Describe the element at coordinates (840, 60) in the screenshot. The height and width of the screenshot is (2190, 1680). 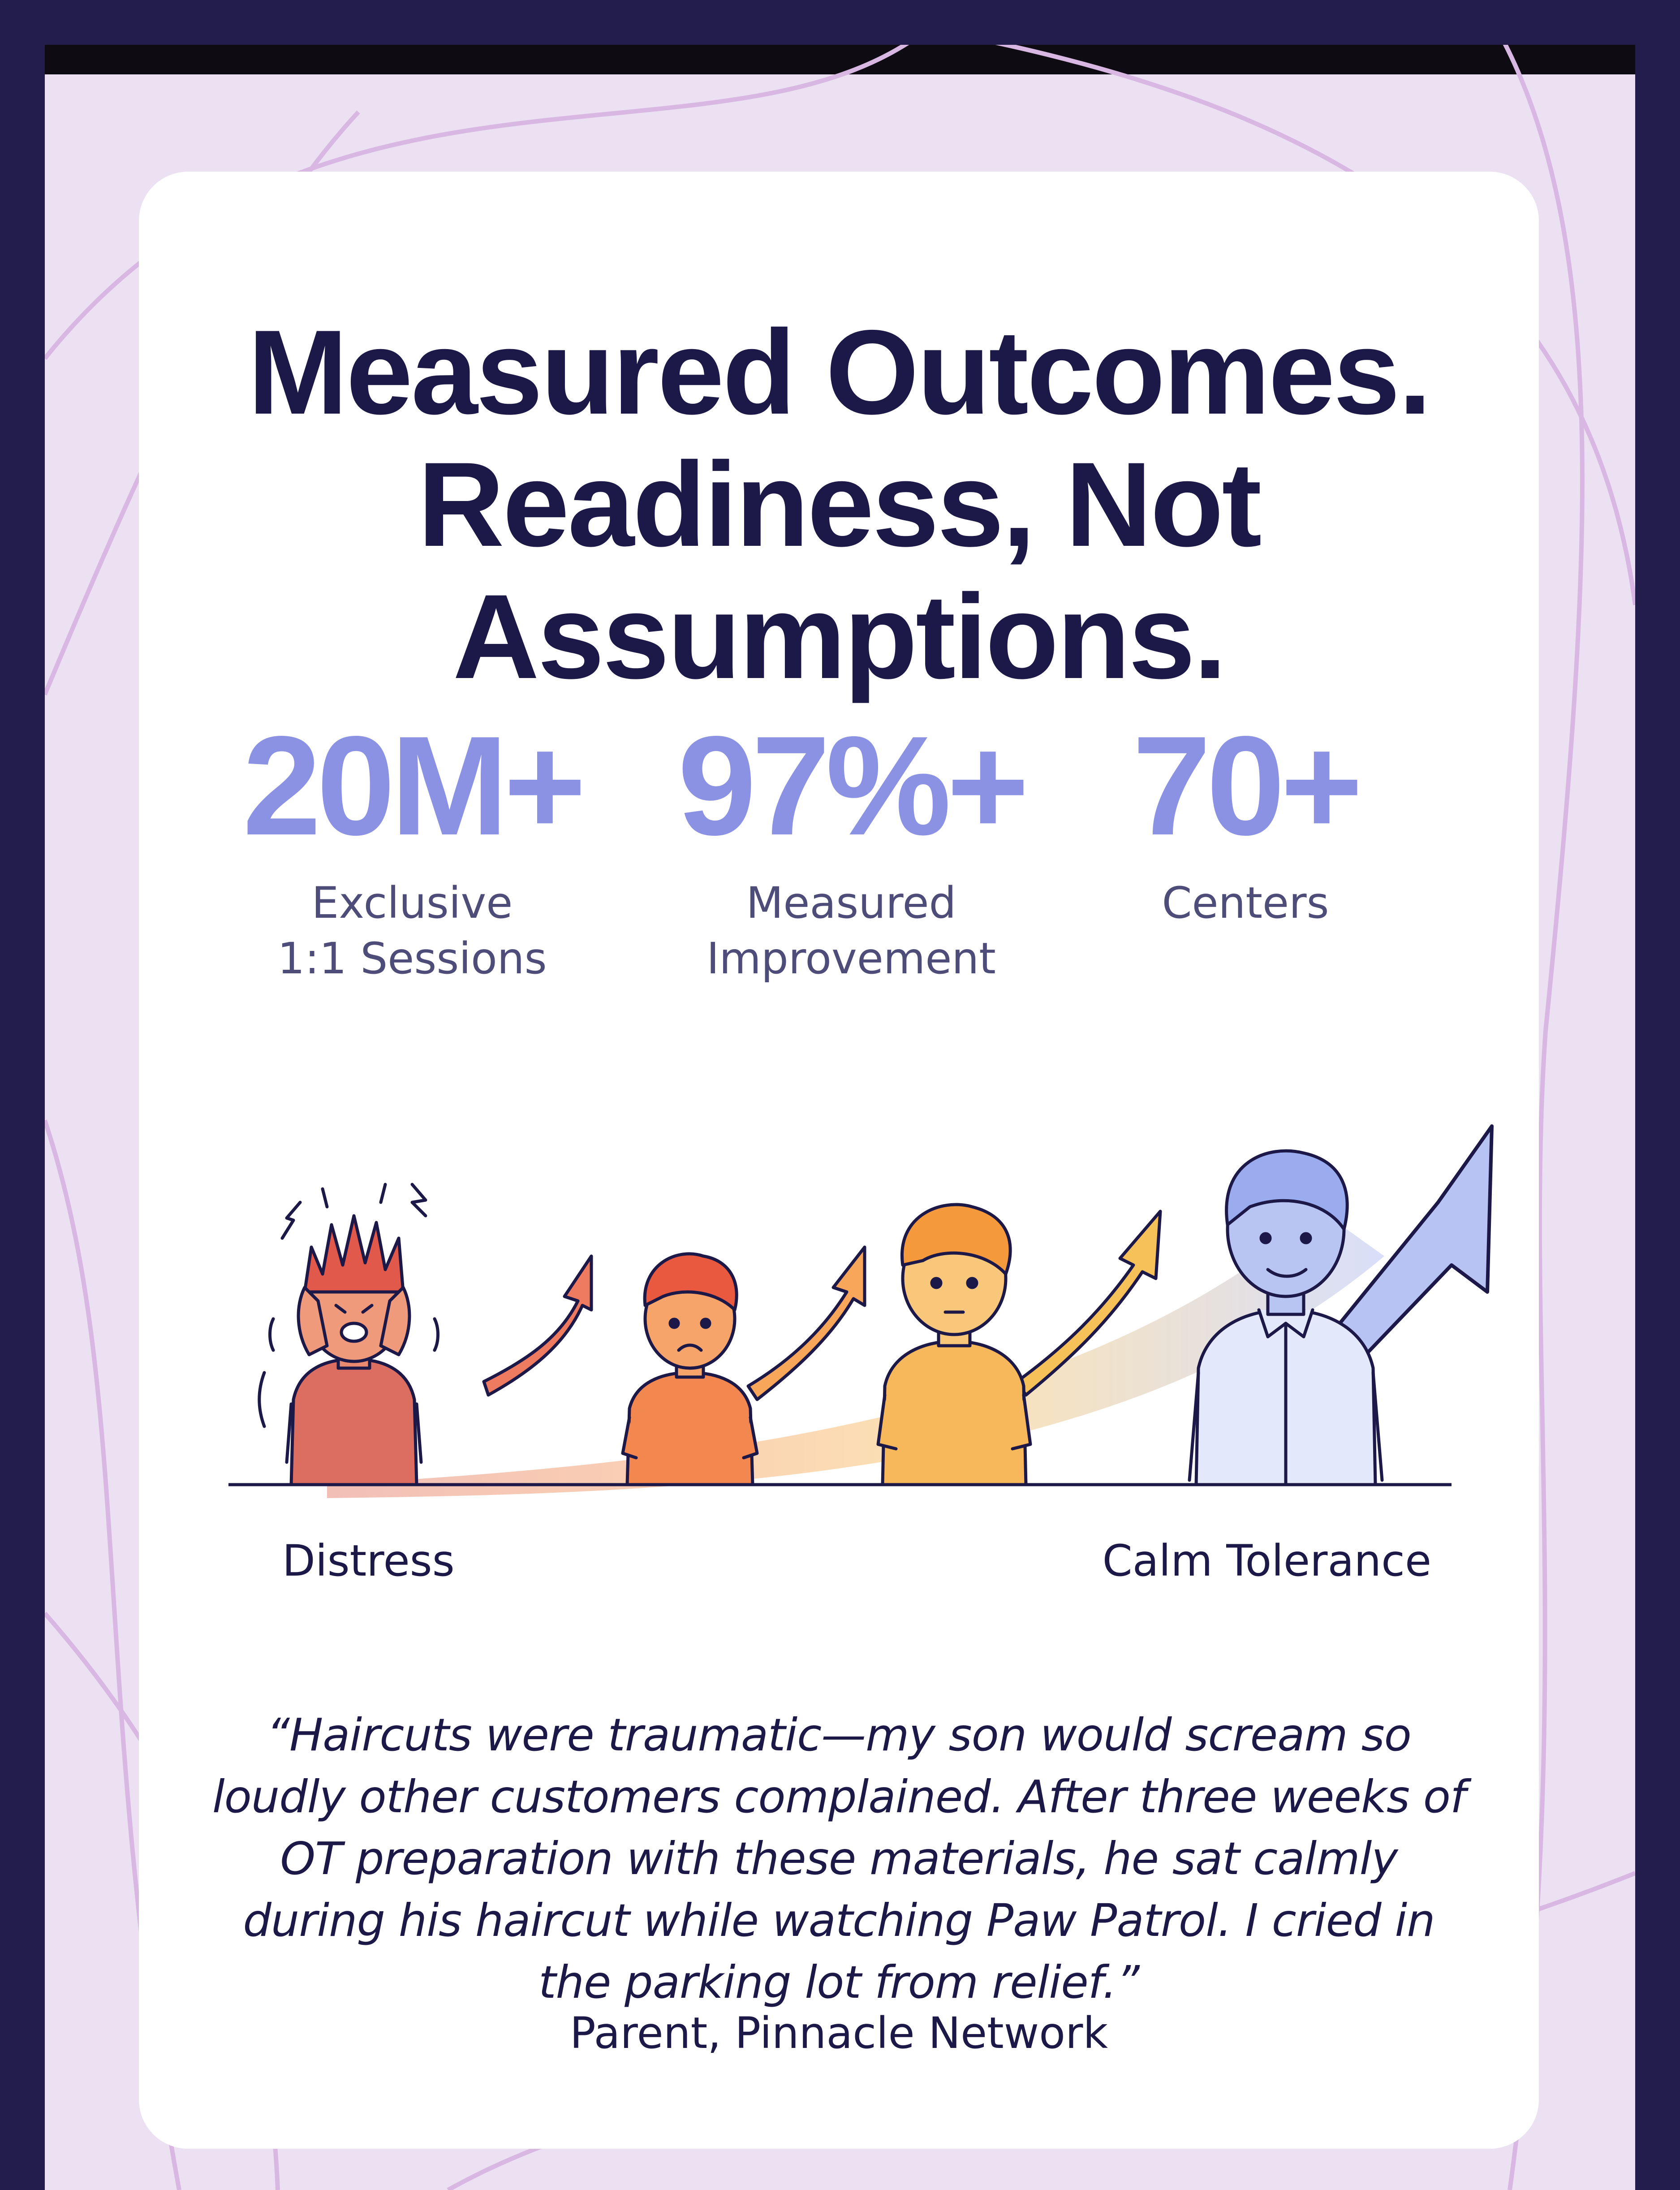
I see `top-bar` at that location.